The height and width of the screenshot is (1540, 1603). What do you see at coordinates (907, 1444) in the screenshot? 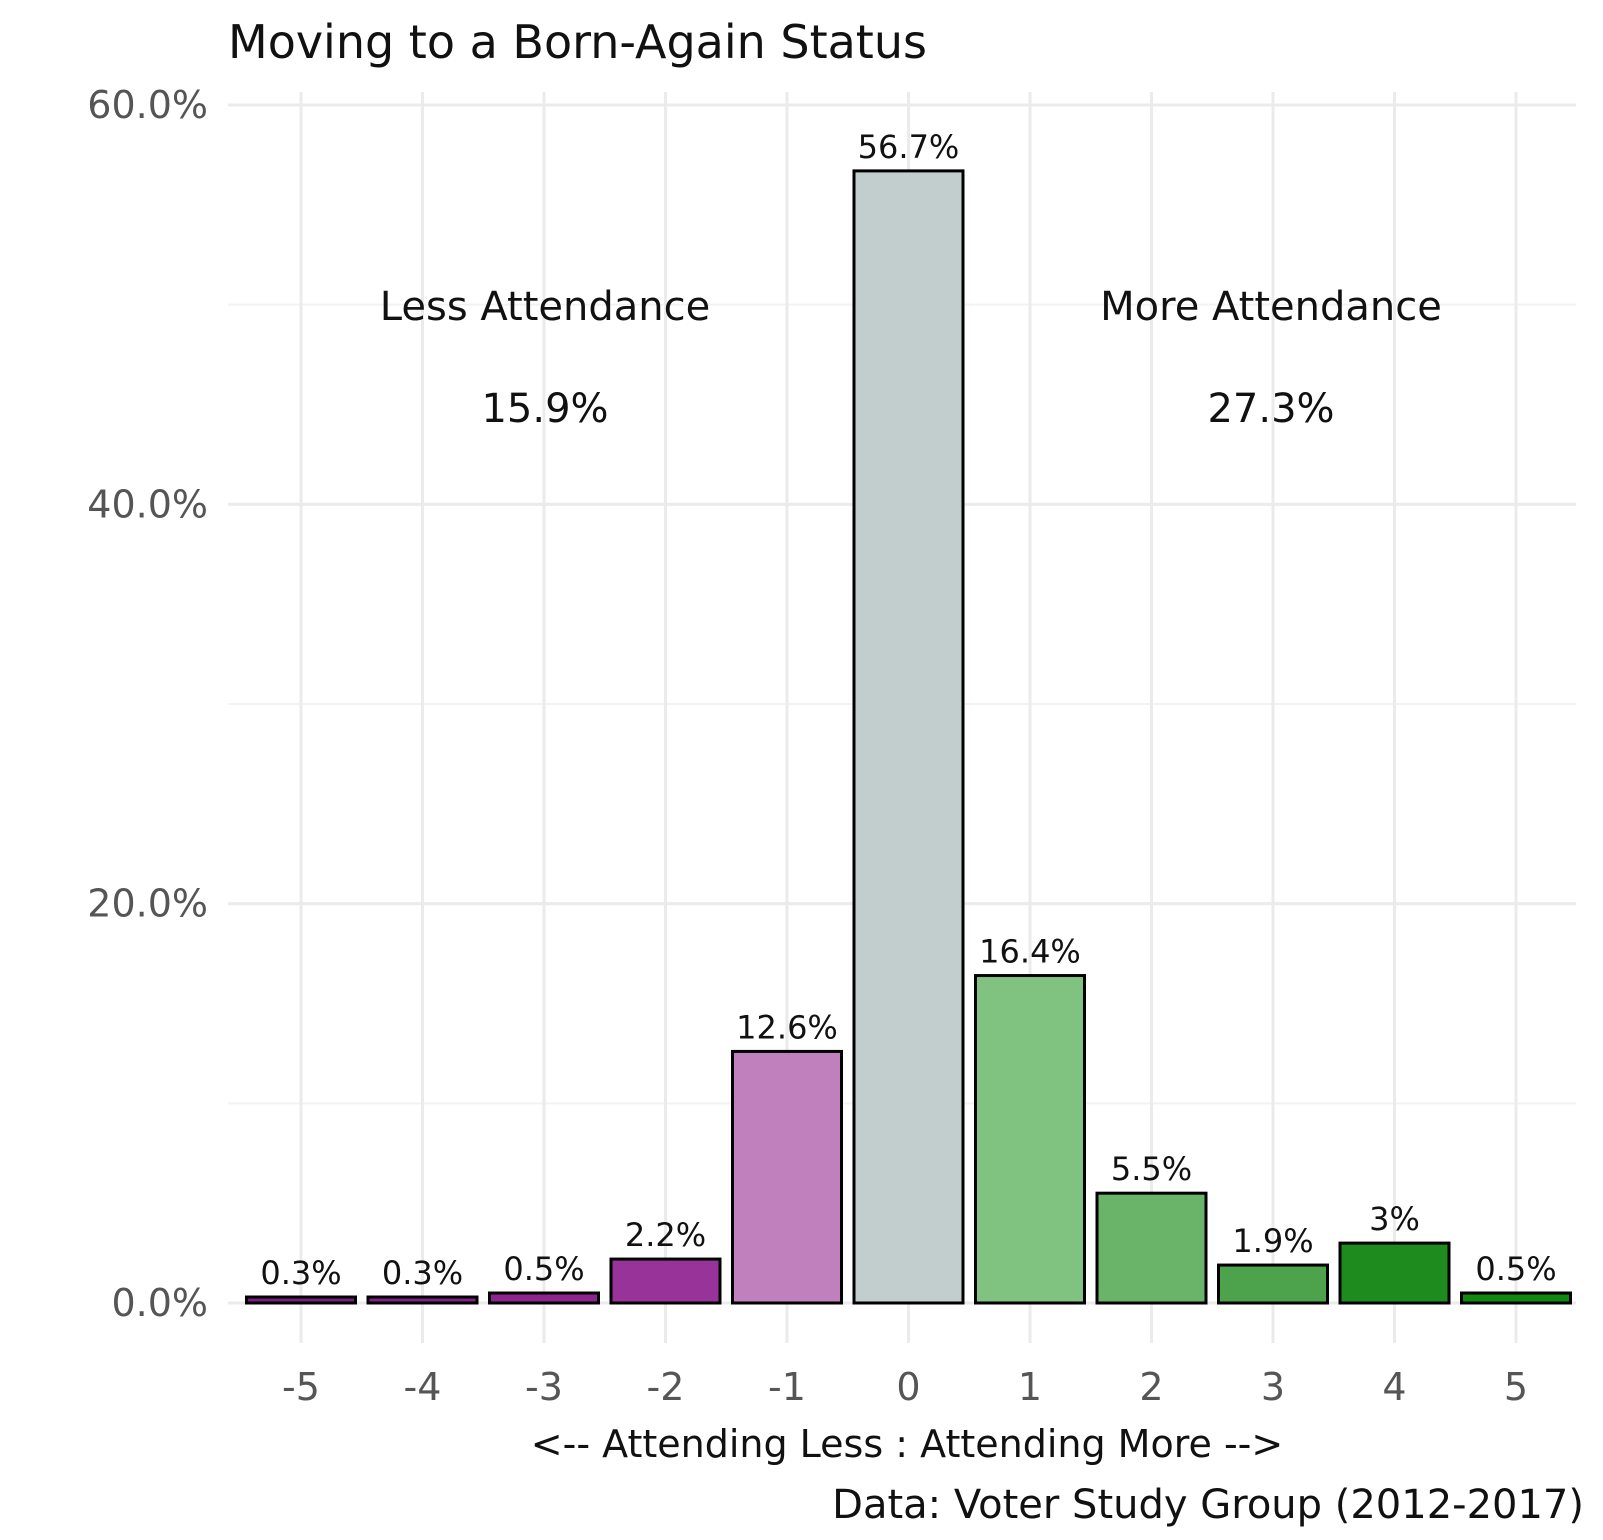
I see `x-axis-title: <-- Attending Less : Attending More -->` at bounding box center [907, 1444].